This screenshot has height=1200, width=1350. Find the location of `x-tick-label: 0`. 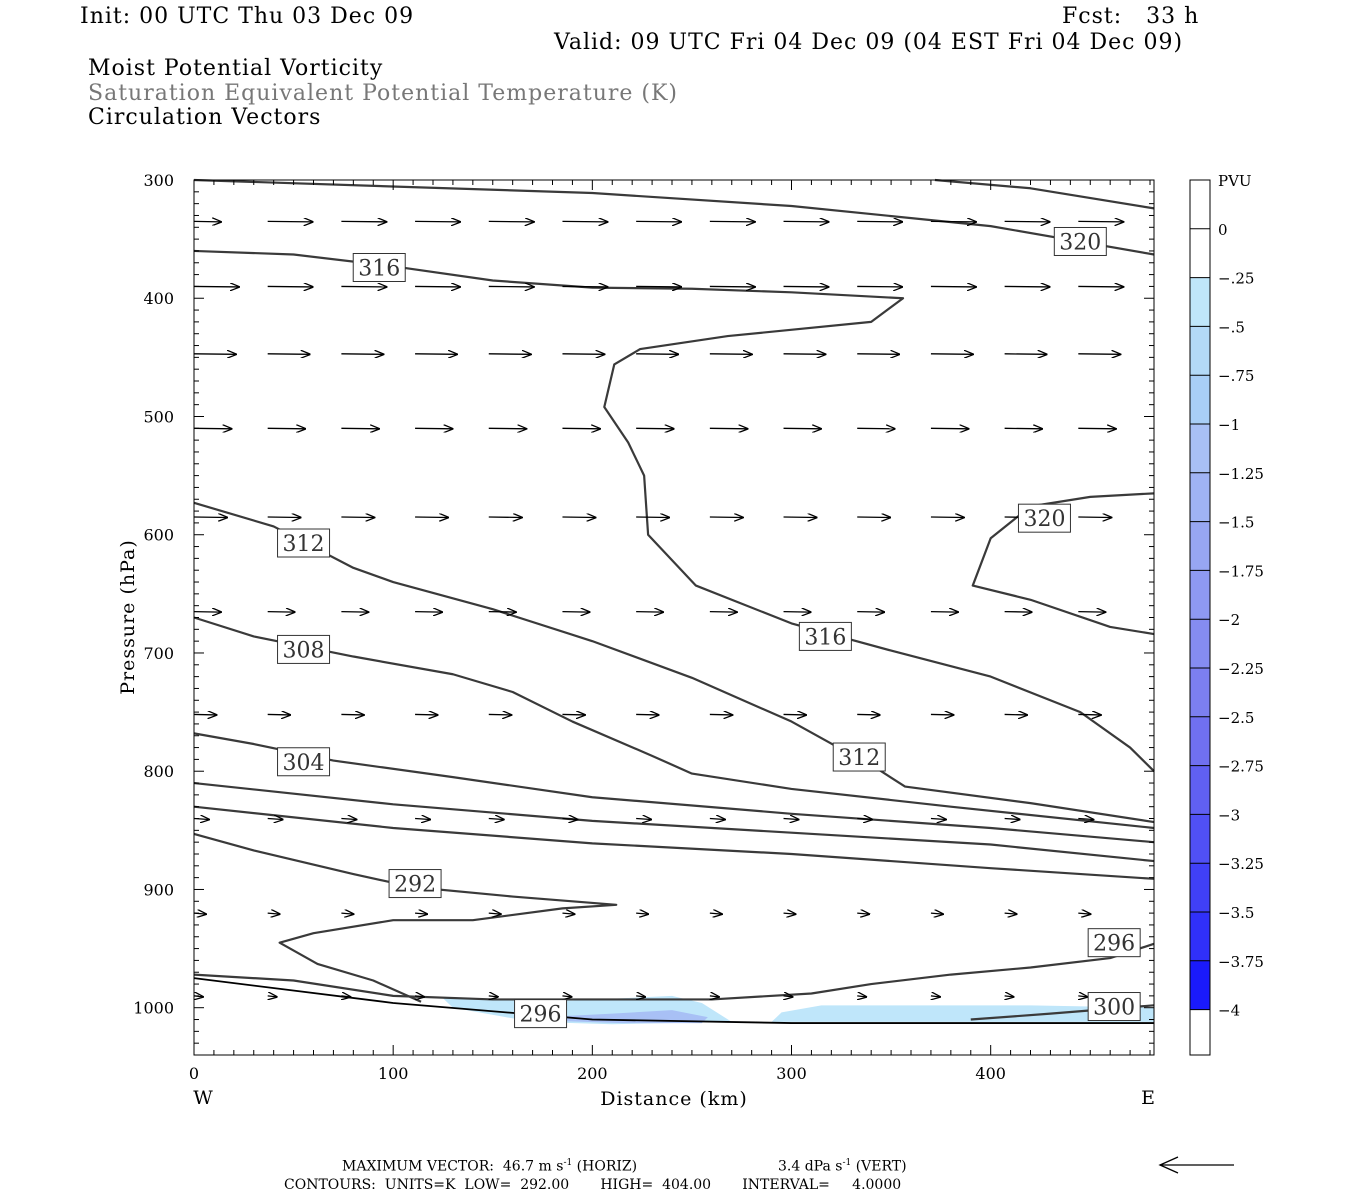

x-tick-label: 0 is located at coordinates (194, 1073).